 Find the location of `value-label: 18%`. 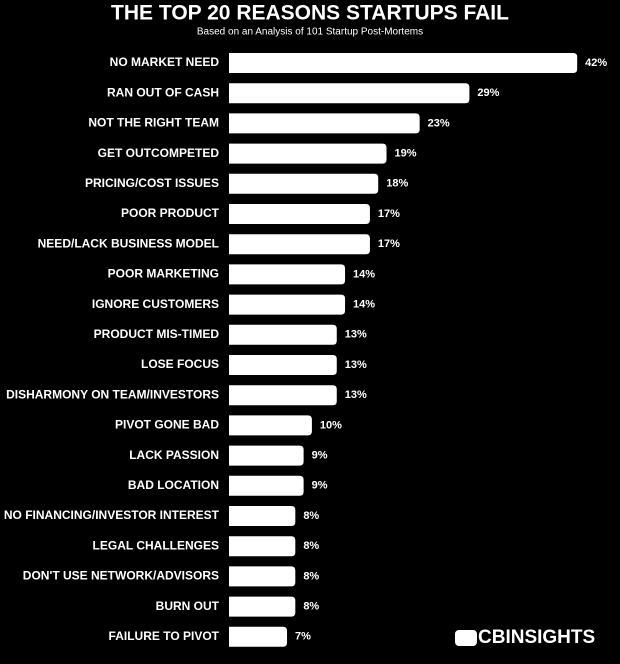

value-label: 18% is located at coordinates (397, 184).